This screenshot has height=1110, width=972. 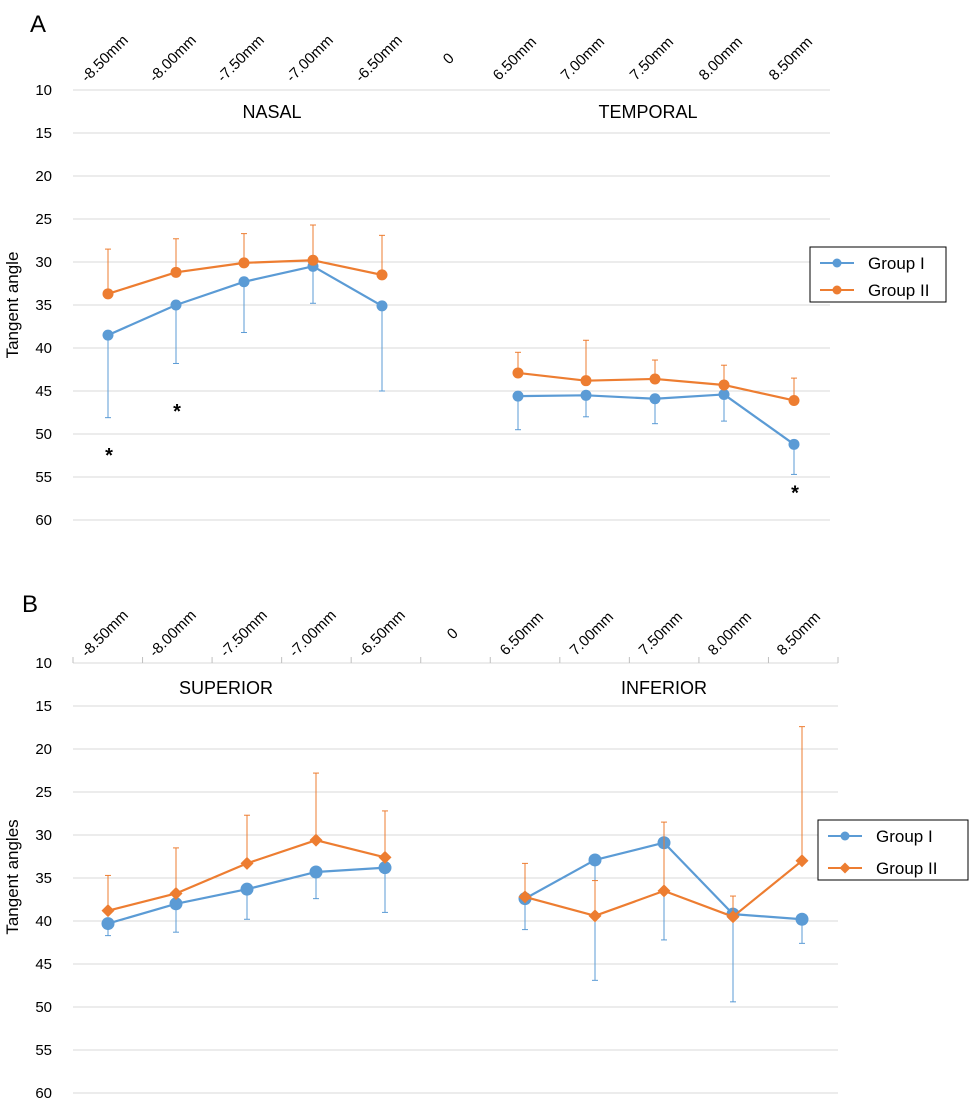 What do you see at coordinates (38, 24) in the screenshot?
I see `panel-label: A` at bounding box center [38, 24].